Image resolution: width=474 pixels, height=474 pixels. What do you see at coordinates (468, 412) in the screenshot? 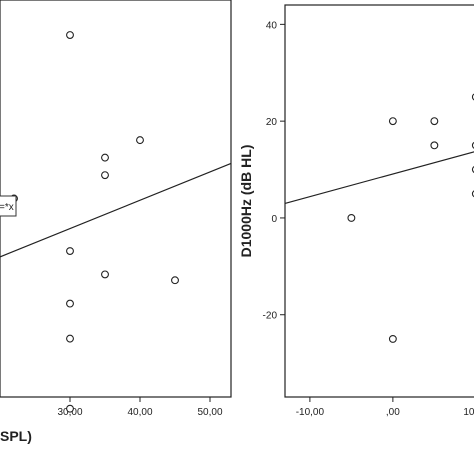
I see `x-tick-label: 10,00` at bounding box center [468, 412].